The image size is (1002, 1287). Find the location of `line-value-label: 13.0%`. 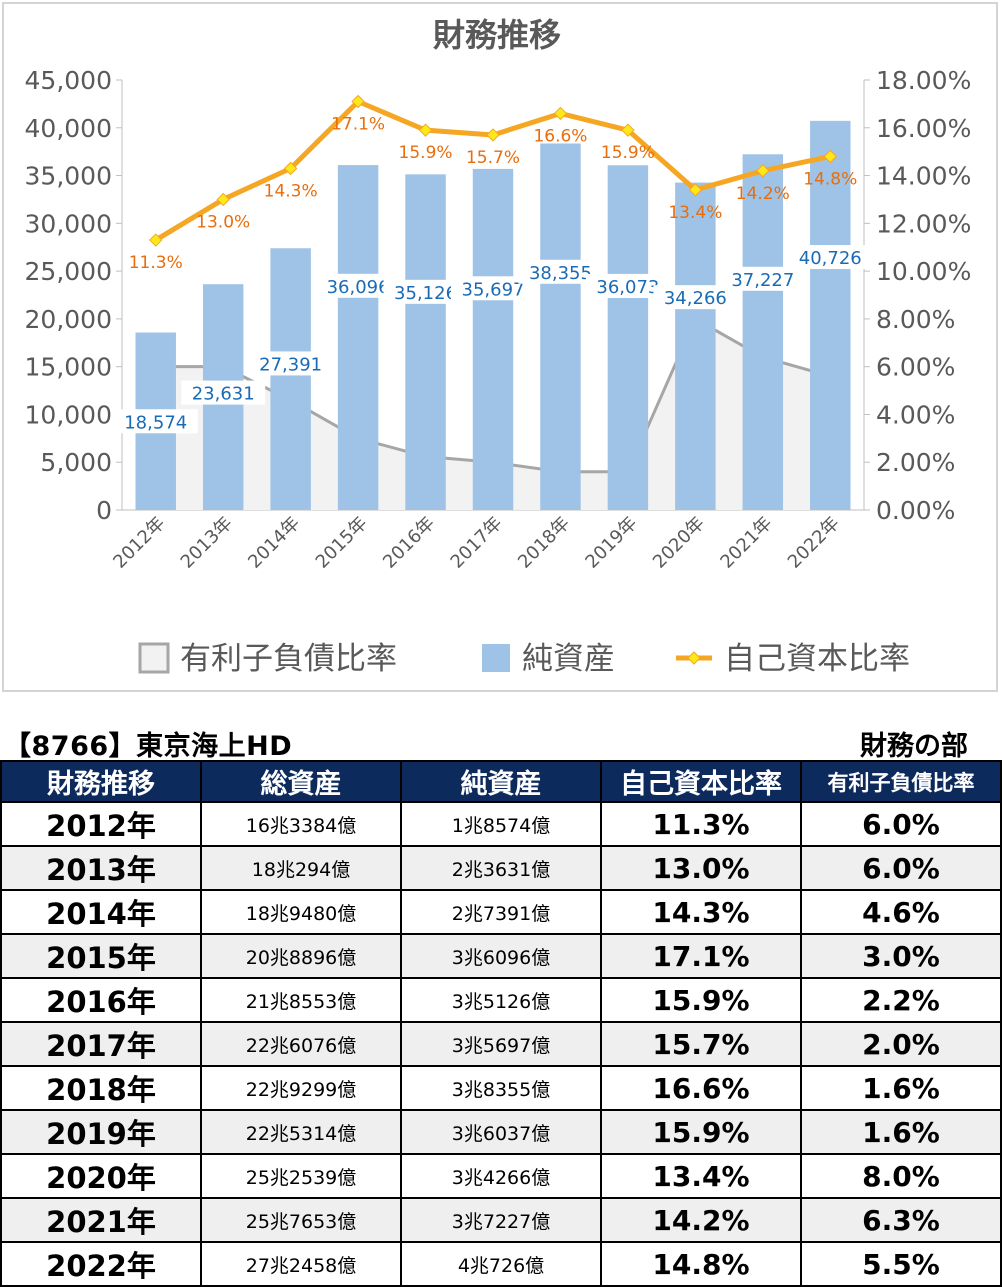

line-value-label: 13.0% is located at coordinates (223, 222).